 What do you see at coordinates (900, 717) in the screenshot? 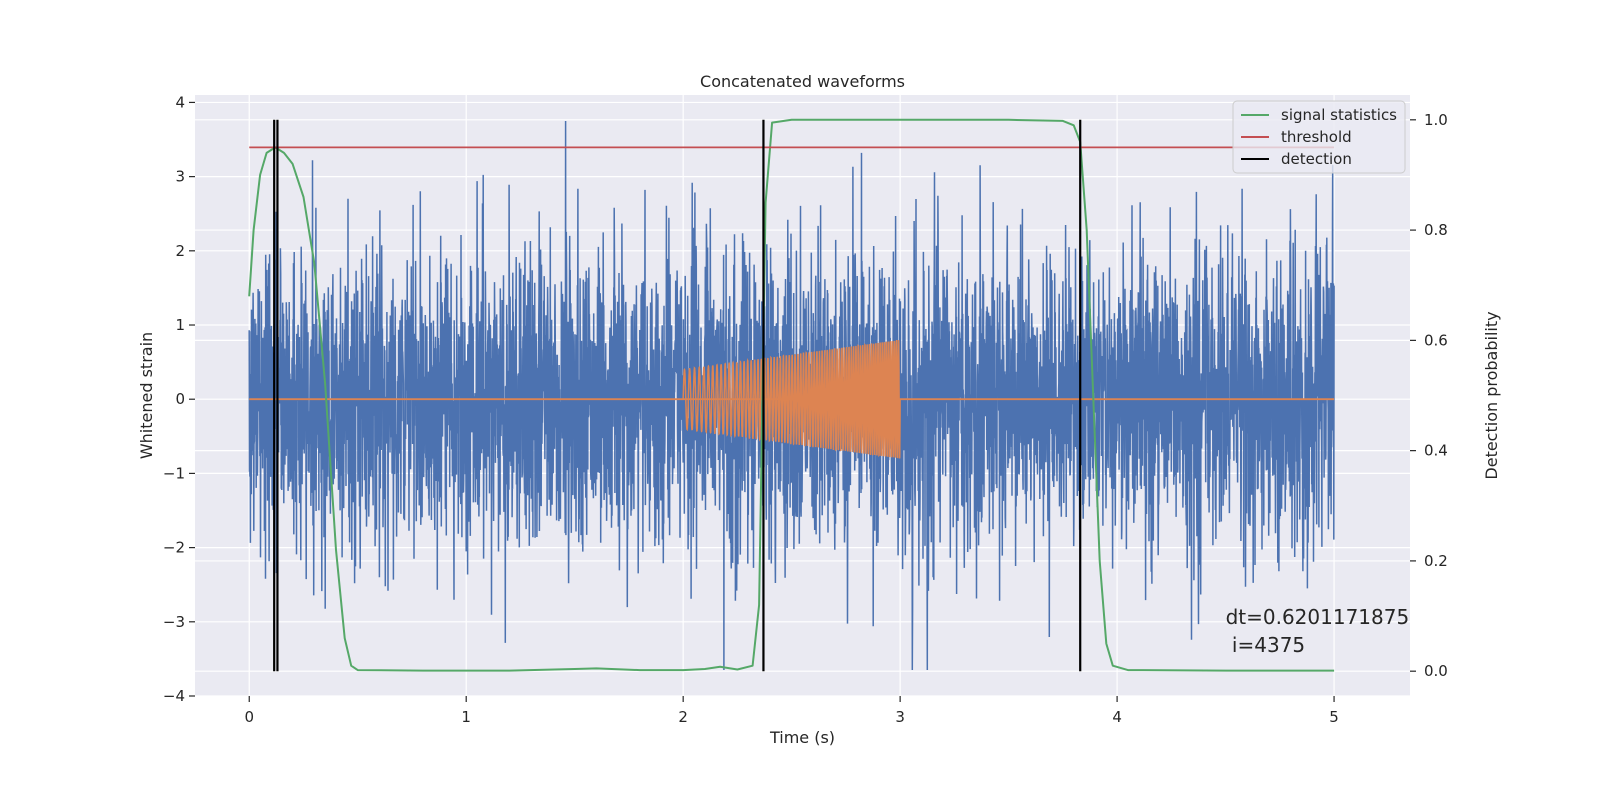
I see `x-tick-label-3: 3` at bounding box center [900, 717].